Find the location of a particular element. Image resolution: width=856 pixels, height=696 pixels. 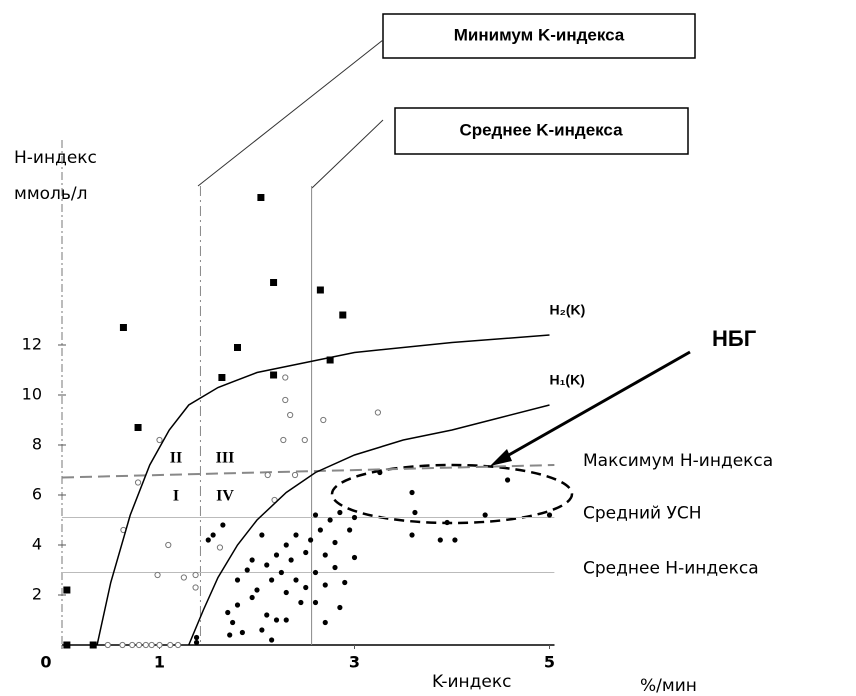

curve-label: H₂(K) is located at coordinates (568, 310).